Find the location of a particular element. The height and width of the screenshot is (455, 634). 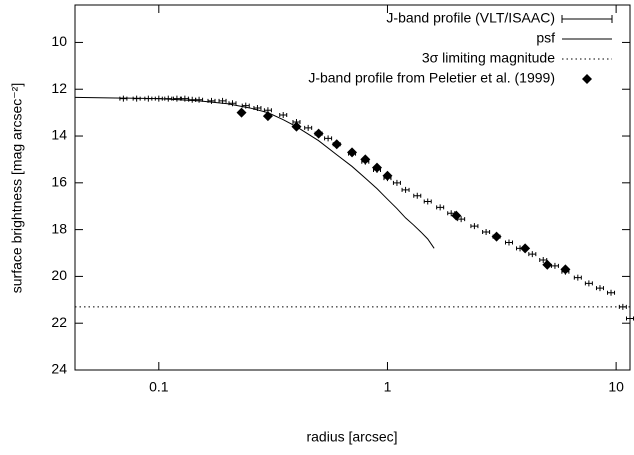

y-tick-label: 18 is located at coordinates (59, 228).